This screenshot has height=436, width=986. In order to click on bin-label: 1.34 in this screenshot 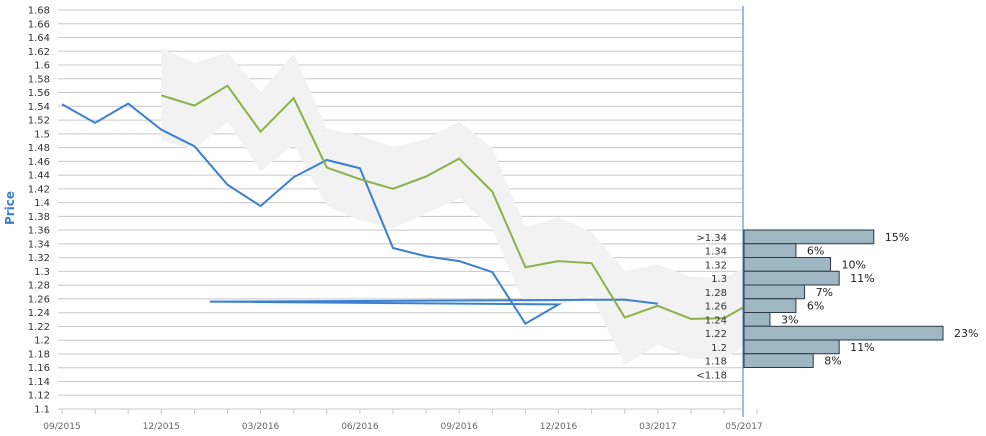, I will do `click(716, 252)`.